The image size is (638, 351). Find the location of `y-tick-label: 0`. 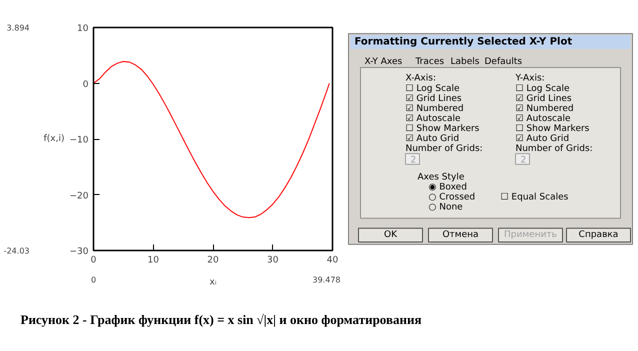

y-tick-label: 0 is located at coordinates (85, 85).